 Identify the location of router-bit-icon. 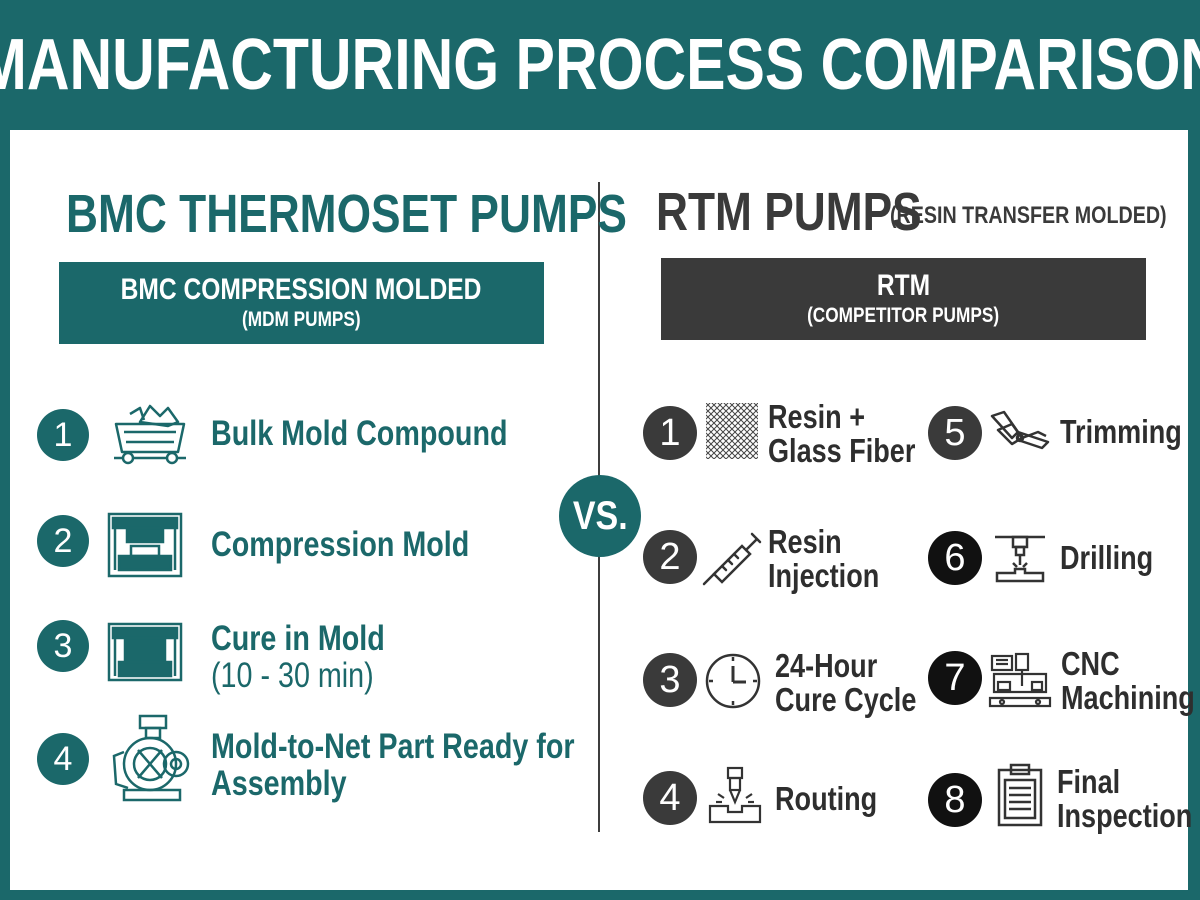
(735, 795).